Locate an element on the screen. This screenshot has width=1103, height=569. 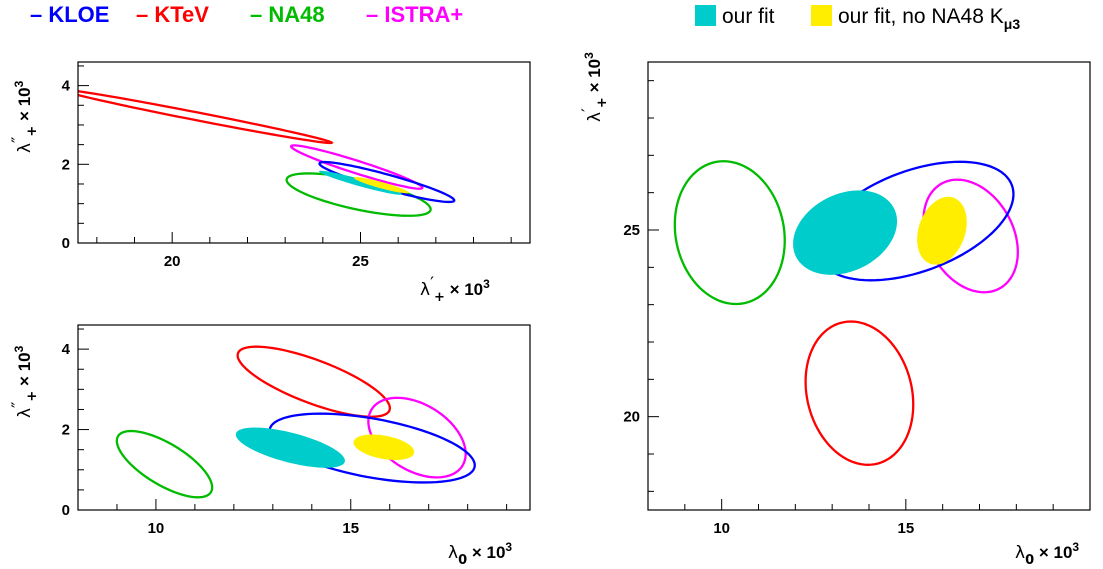
legend-label-subscript: μ3 is located at coordinates (1012, 24).